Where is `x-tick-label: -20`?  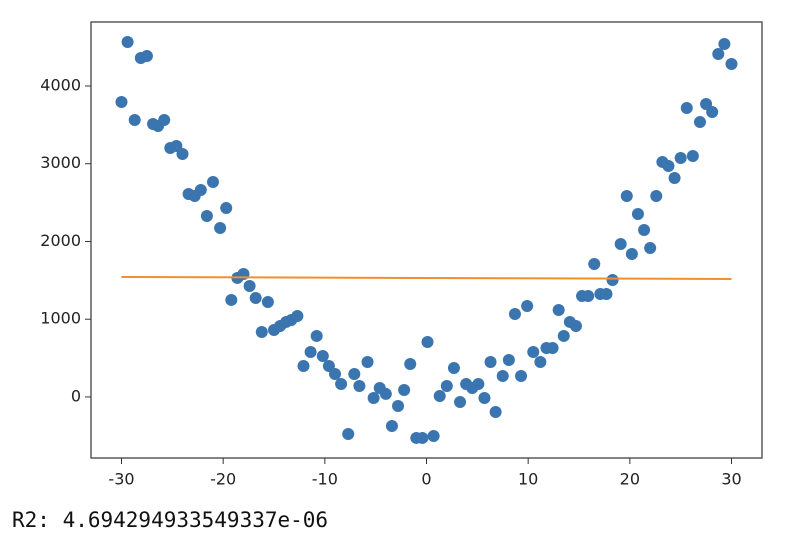
x-tick-label: -20 is located at coordinates (223, 479).